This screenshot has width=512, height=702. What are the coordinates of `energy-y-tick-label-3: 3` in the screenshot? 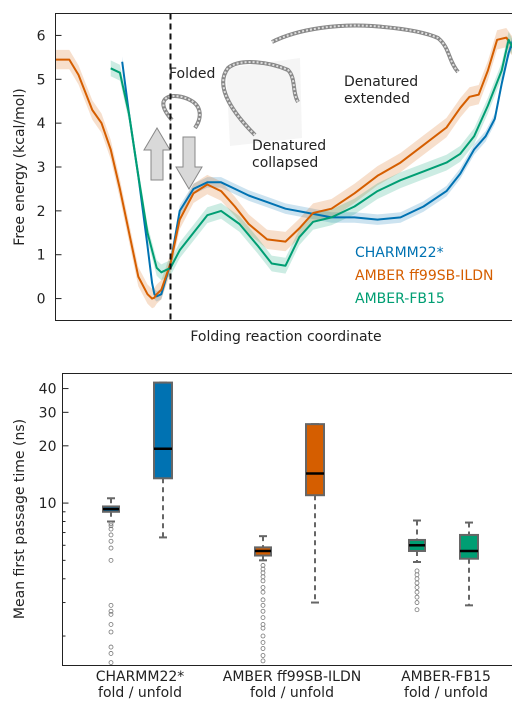 It's located at (41, 168).